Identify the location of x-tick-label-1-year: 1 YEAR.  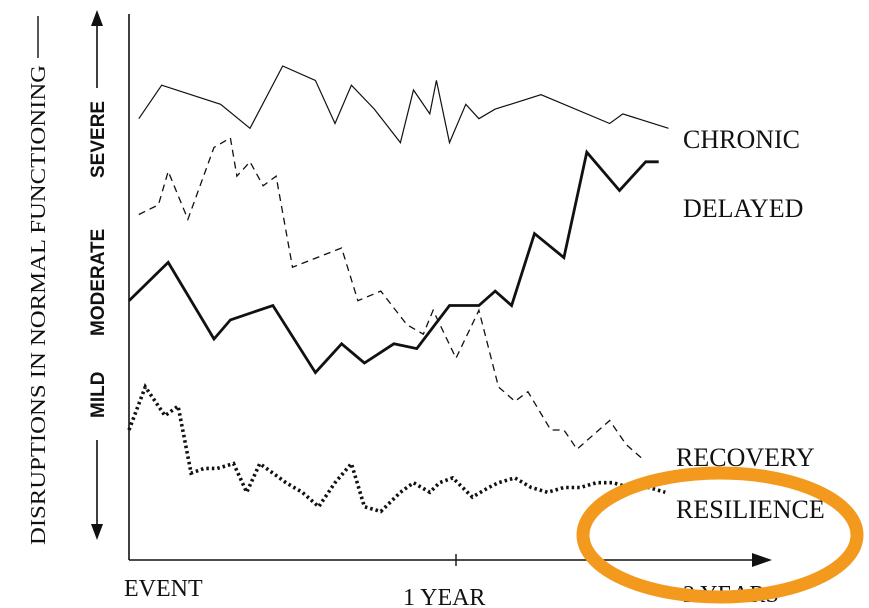
(444, 596).